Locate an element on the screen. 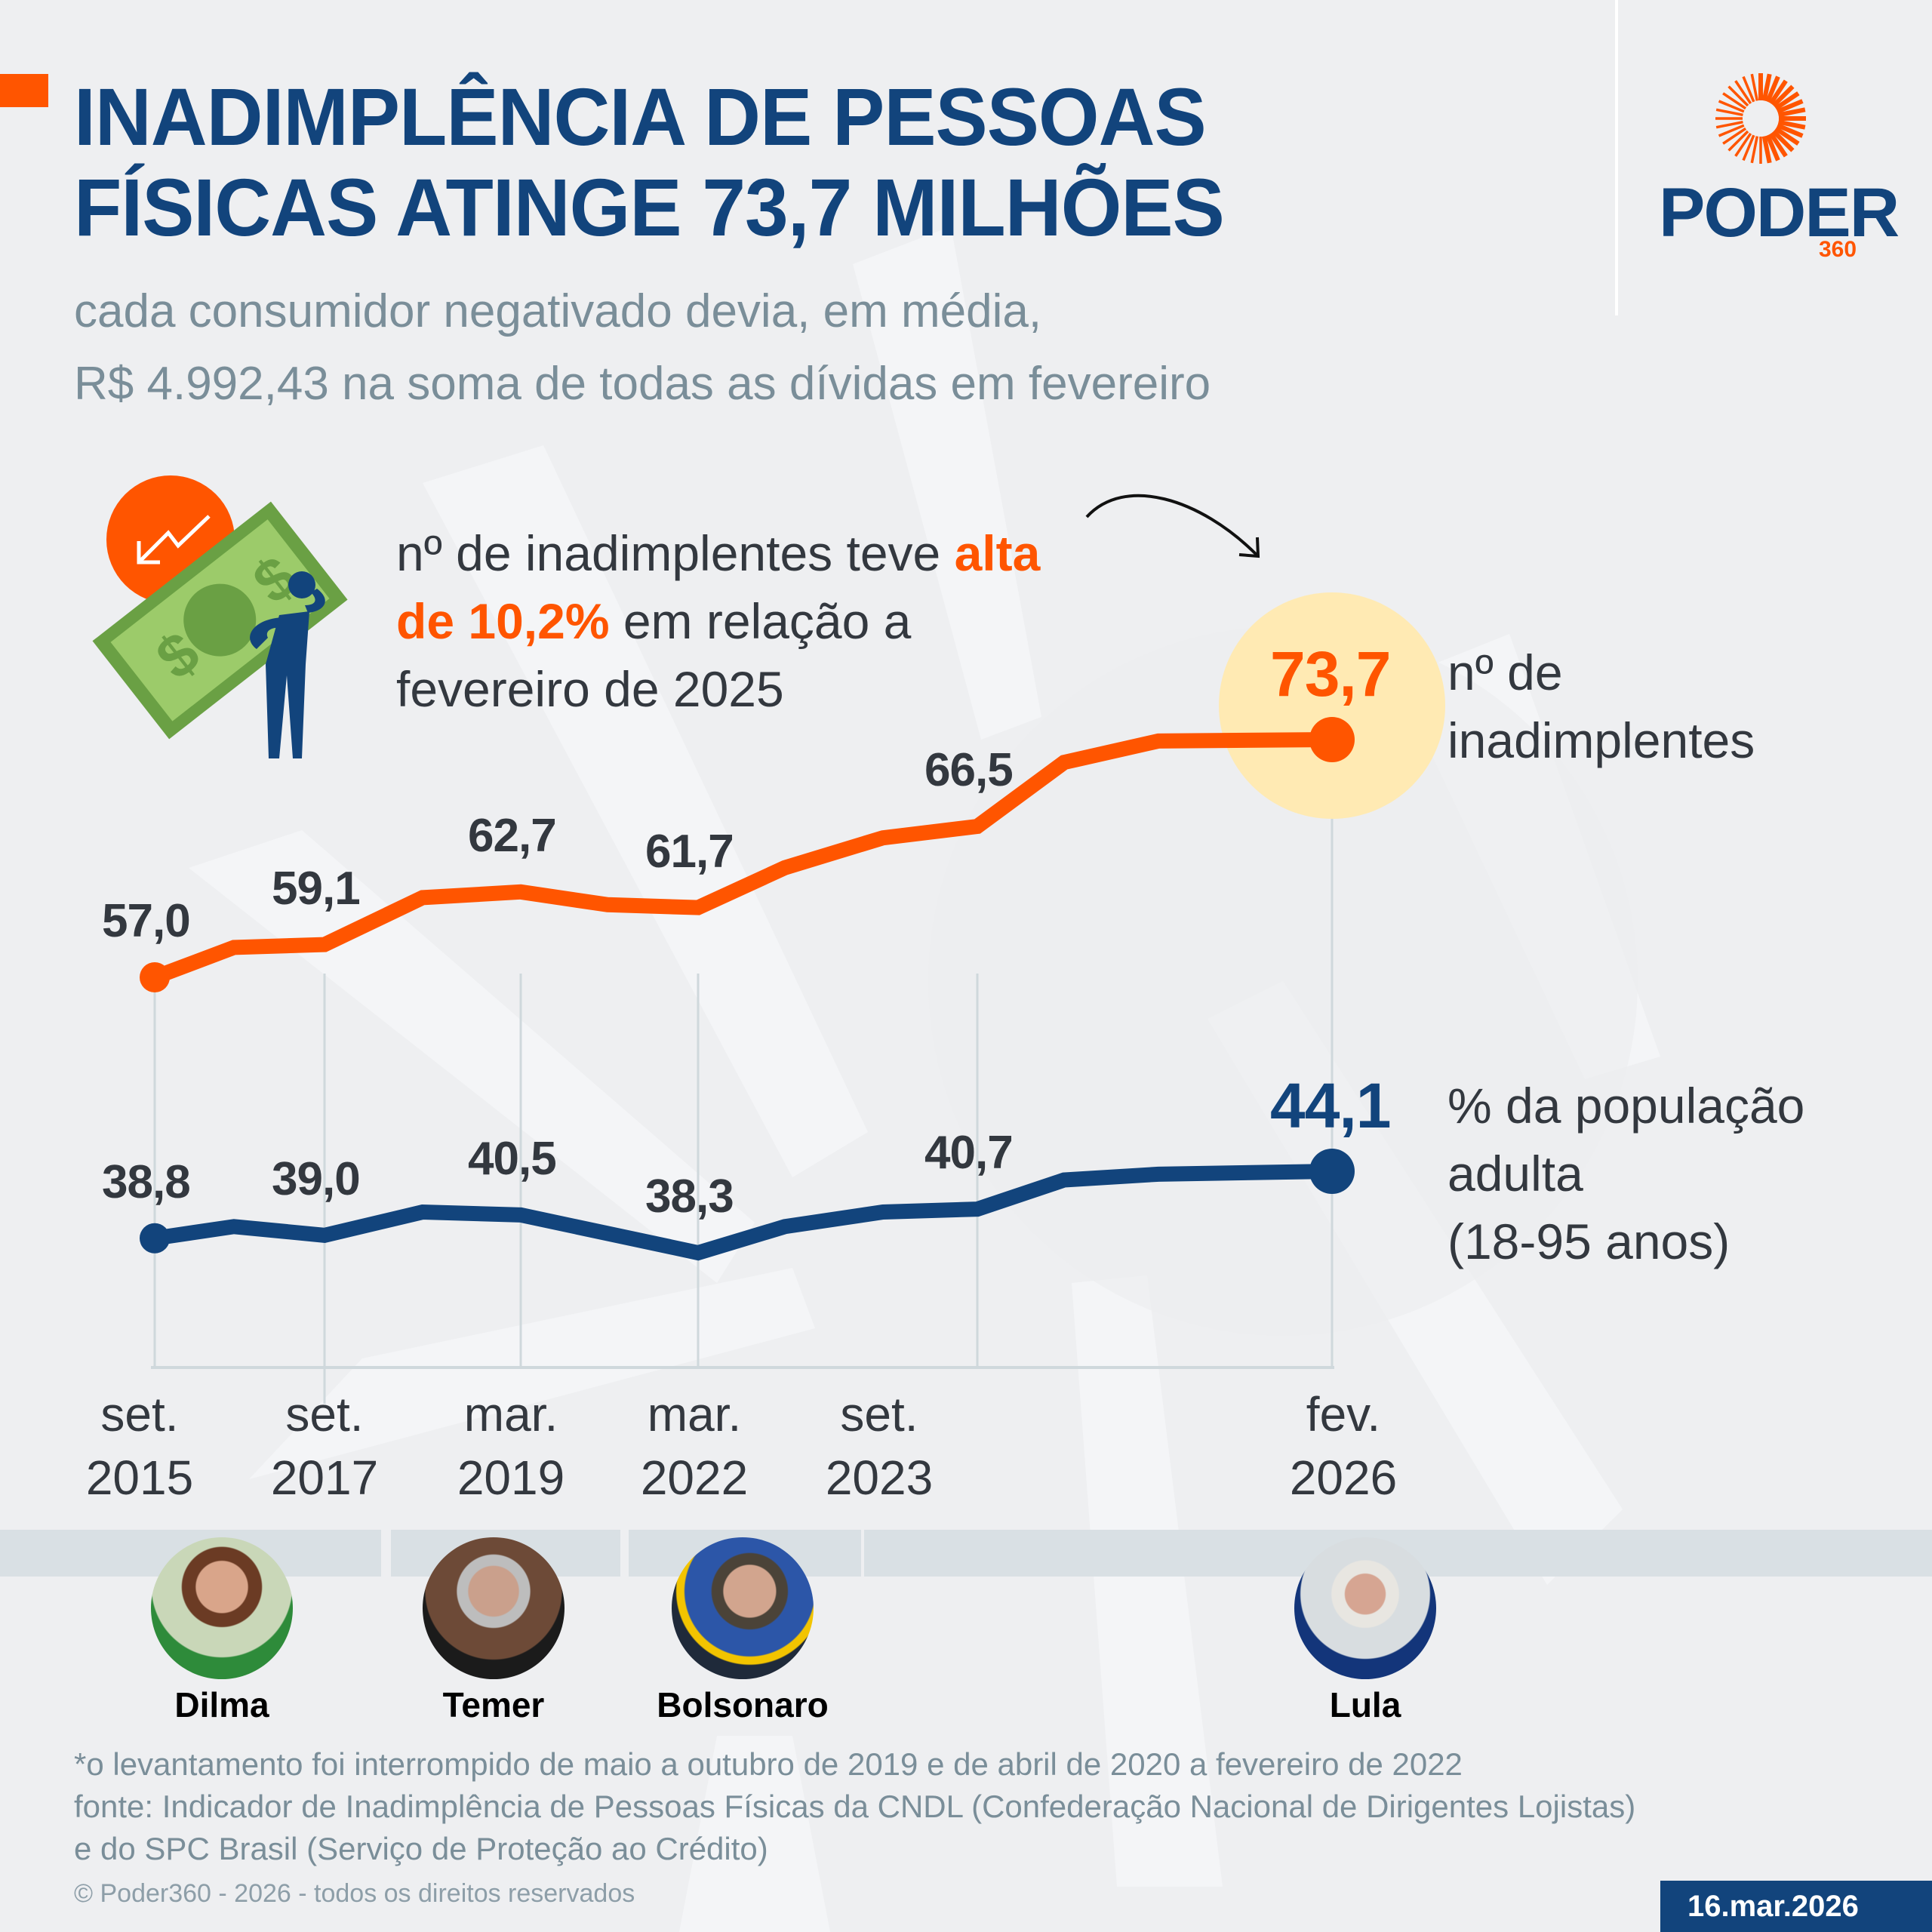 Image resolution: width=1932 pixels, height=1932 pixels. series-end-label-percent: % da população adulta (18-95 anos) is located at coordinates (1625, 1173).